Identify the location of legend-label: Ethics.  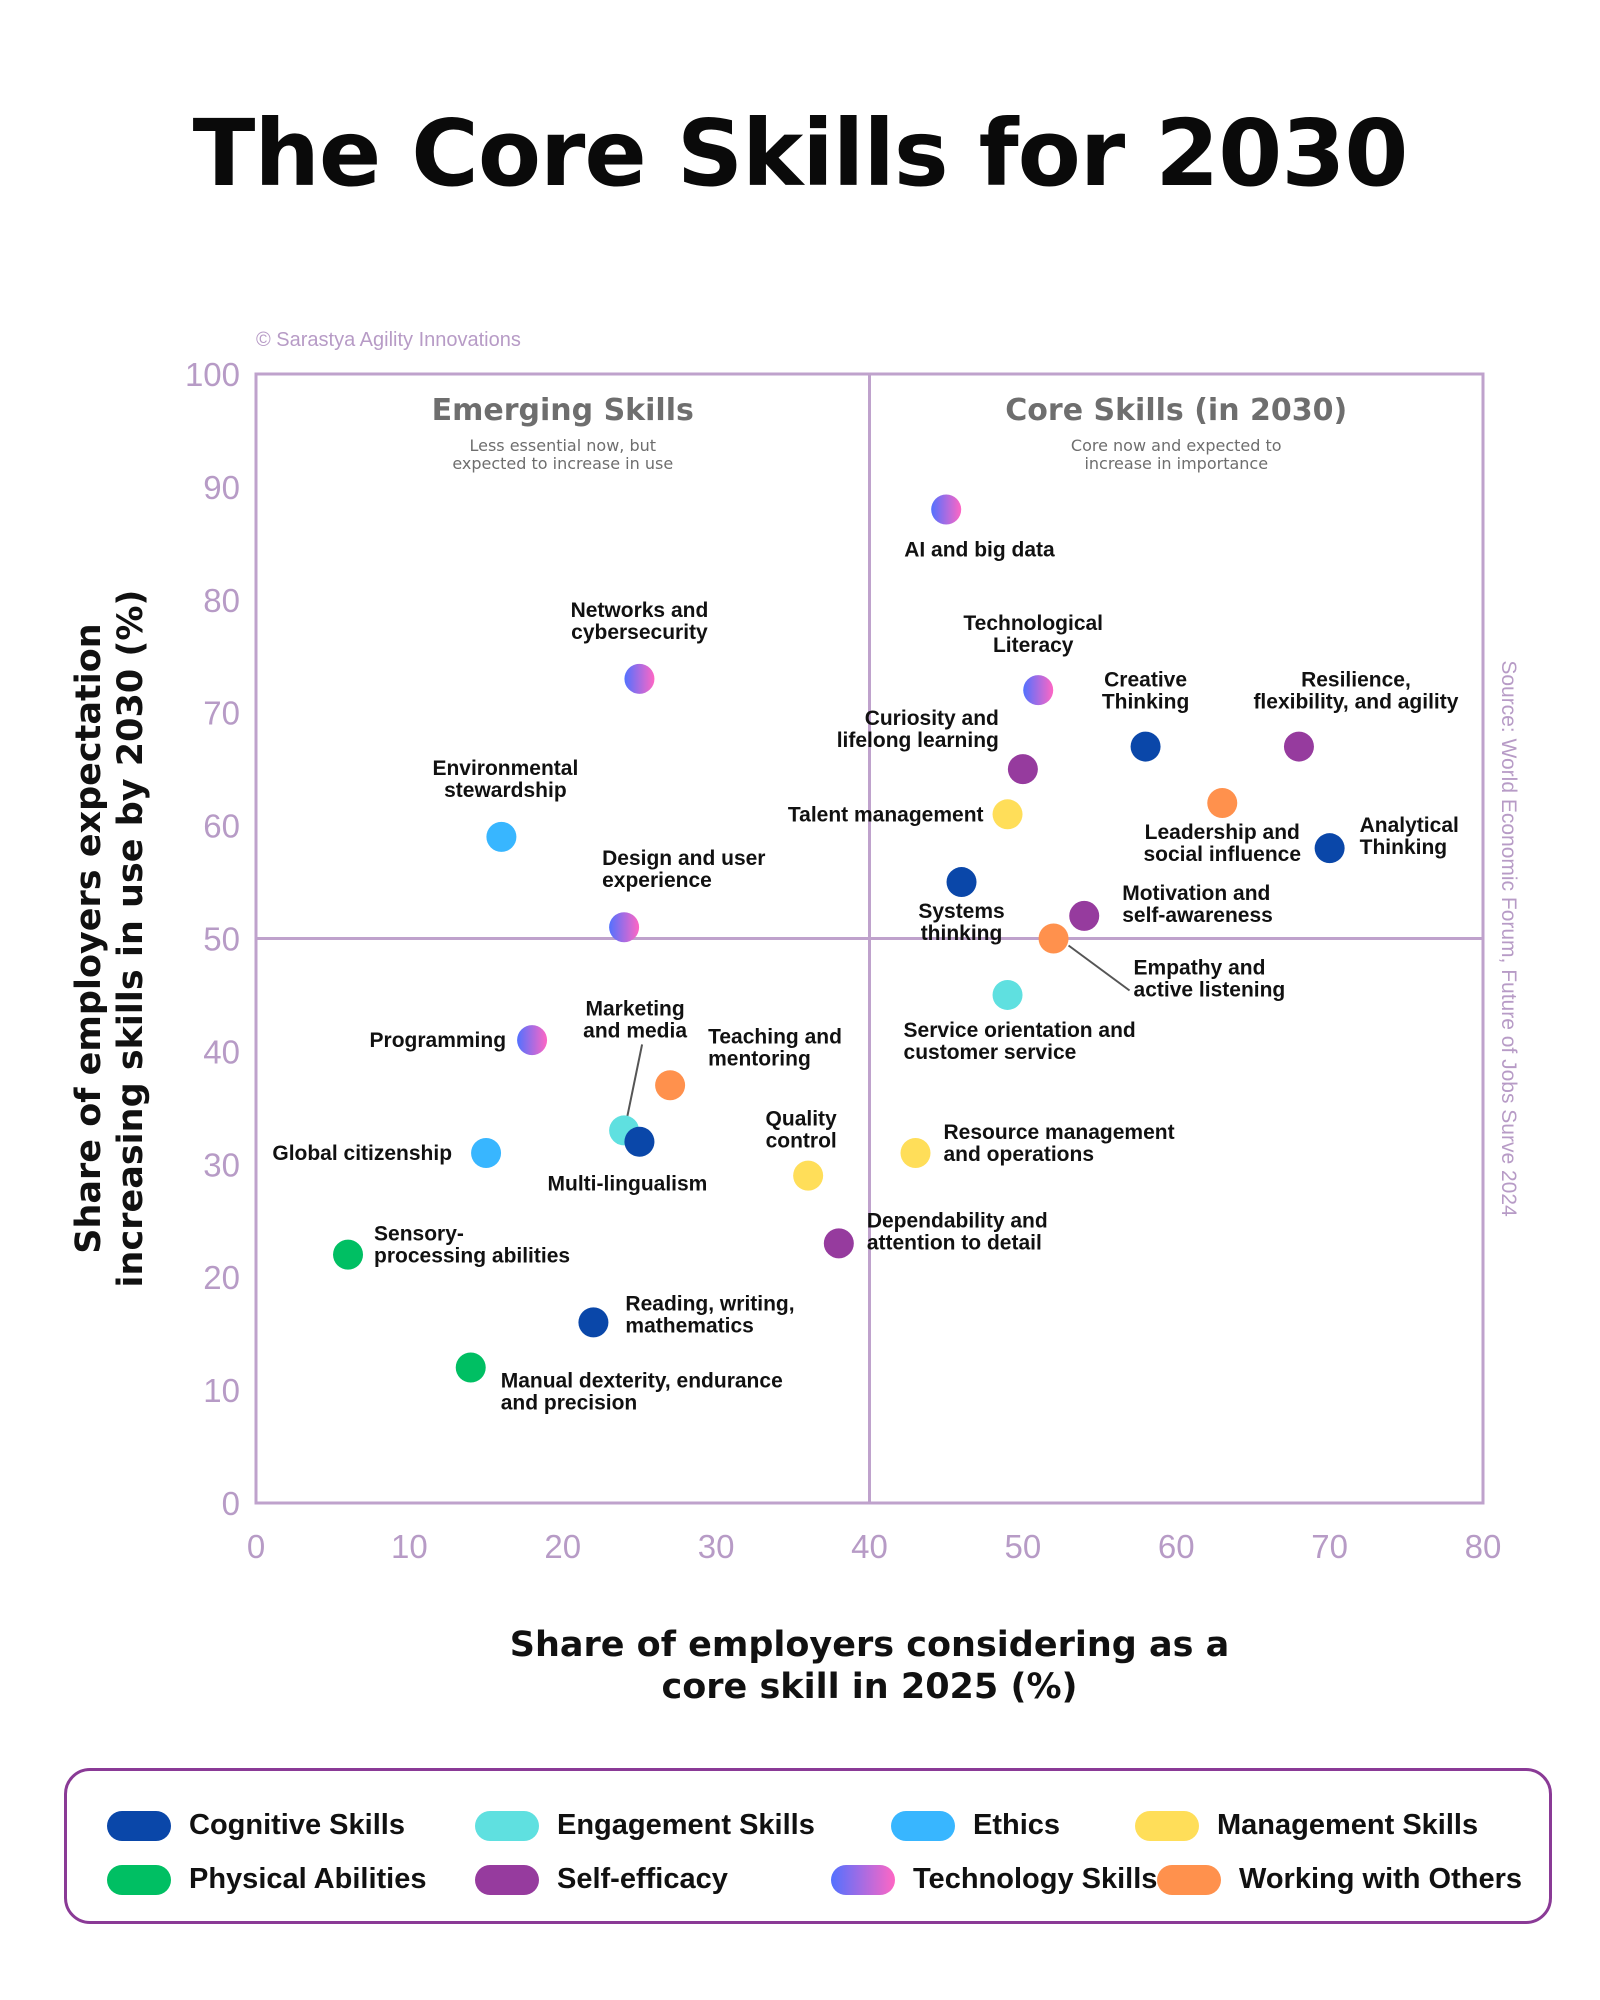
(1017, 1825).